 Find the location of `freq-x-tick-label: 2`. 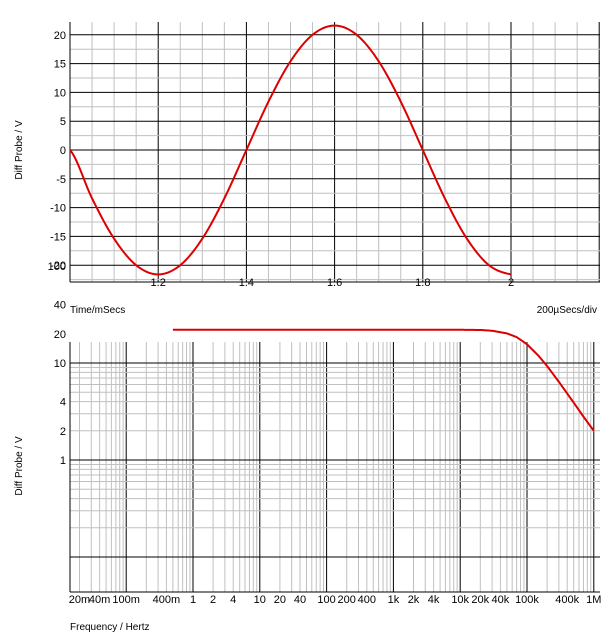

freq-x-tick-label: 2 is located at coordinates (213, 600).